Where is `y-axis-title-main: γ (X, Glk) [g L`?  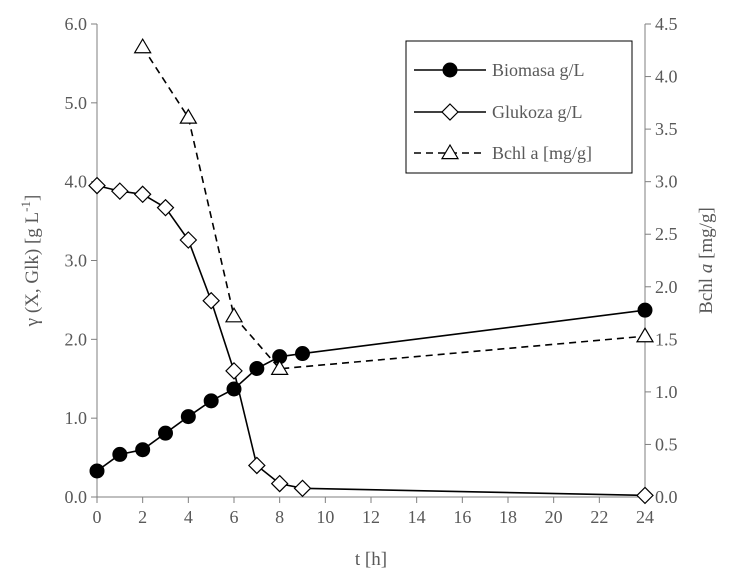
y-axis-title-main: γ (X, Glk) [g L is located at coordinates (32, 269).